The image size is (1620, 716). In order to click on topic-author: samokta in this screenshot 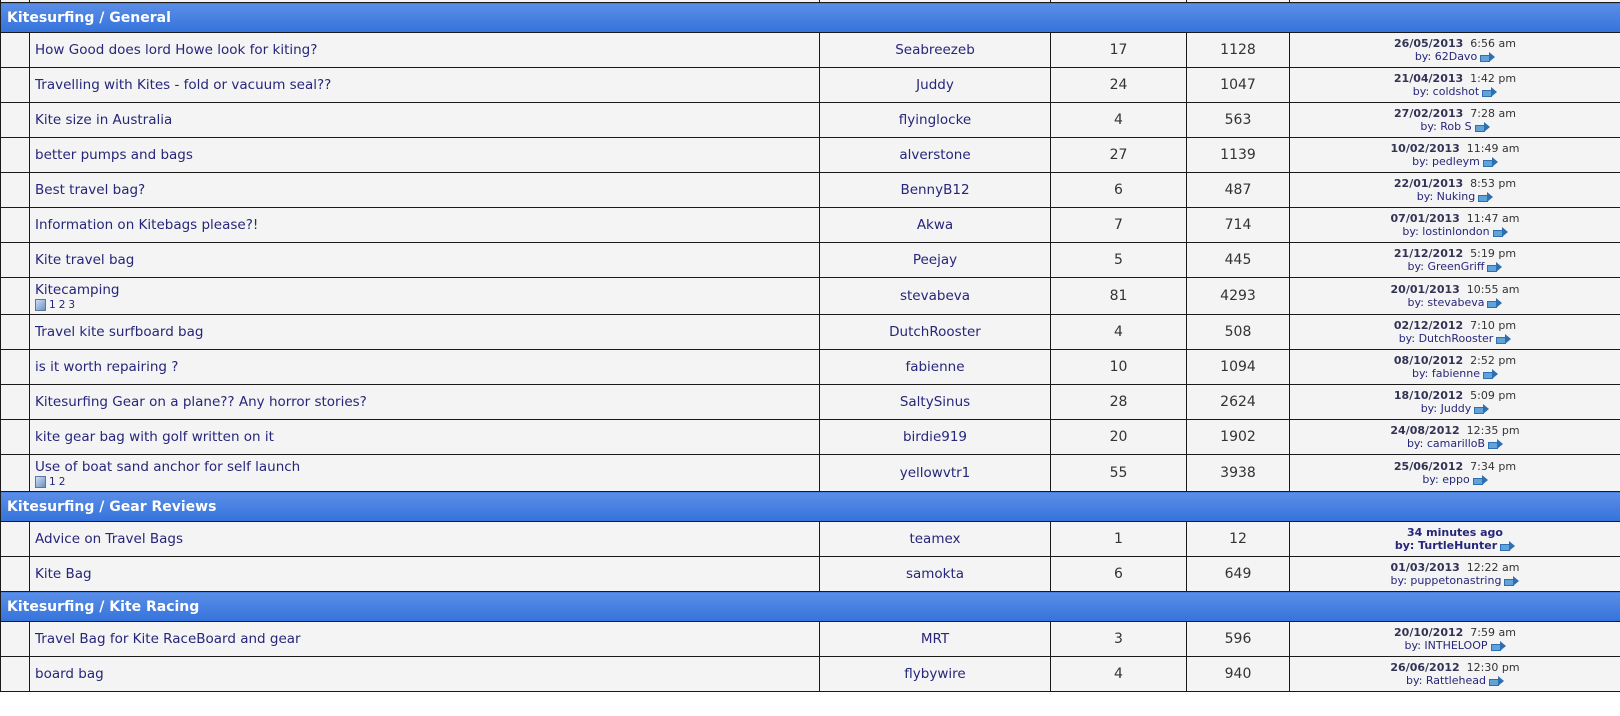, I will do `click(935, 574)`.